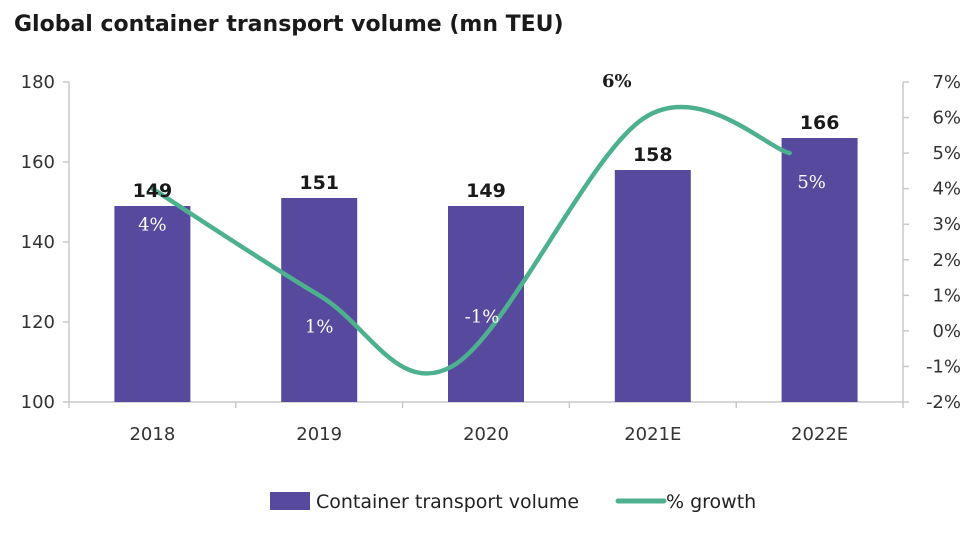 This screenshot has width=970, height=542. I want to click on y-right-tick-label: 6%, so click(946, 118).